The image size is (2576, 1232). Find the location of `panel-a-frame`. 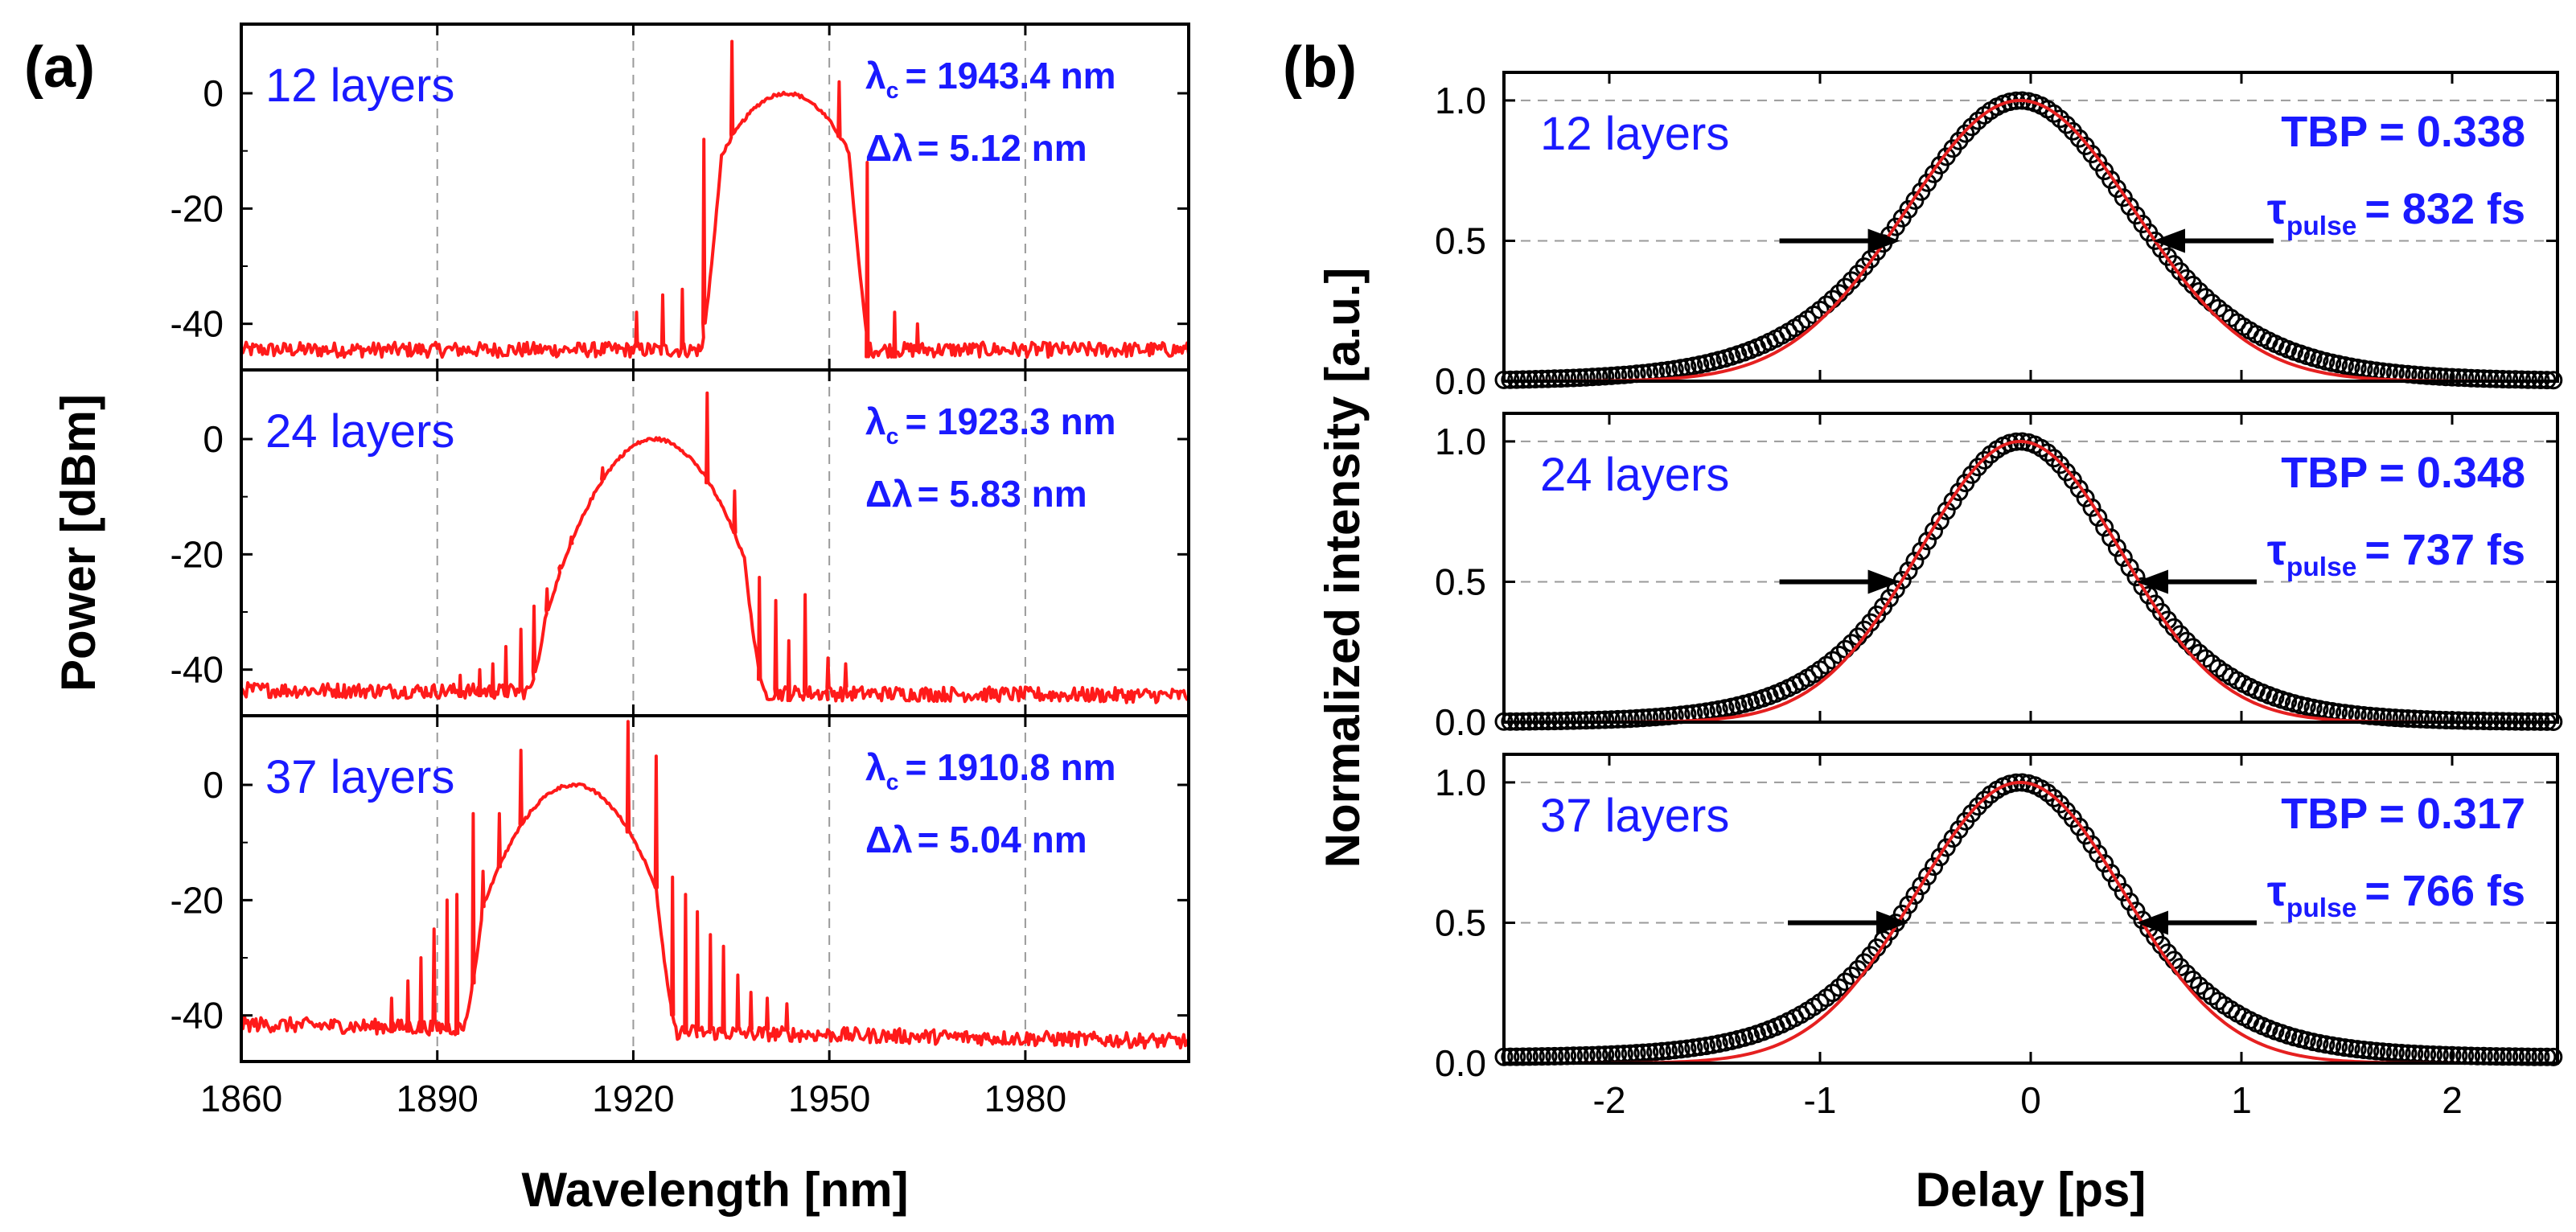

panel-a-frame is located at coordinates (715, 888).